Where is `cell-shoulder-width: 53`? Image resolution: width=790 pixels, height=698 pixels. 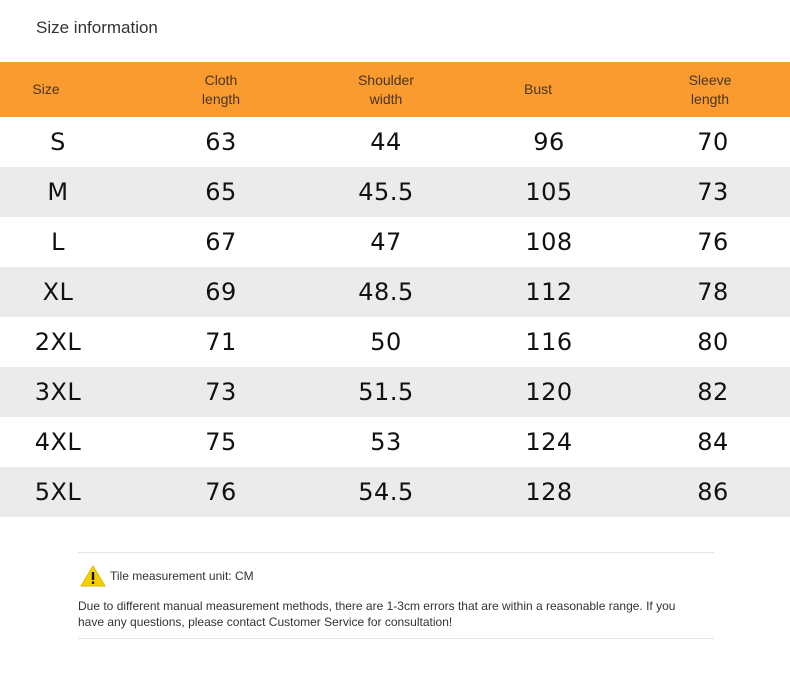 cell-shoulder-width: 53 is located at coordinates (386, 442).